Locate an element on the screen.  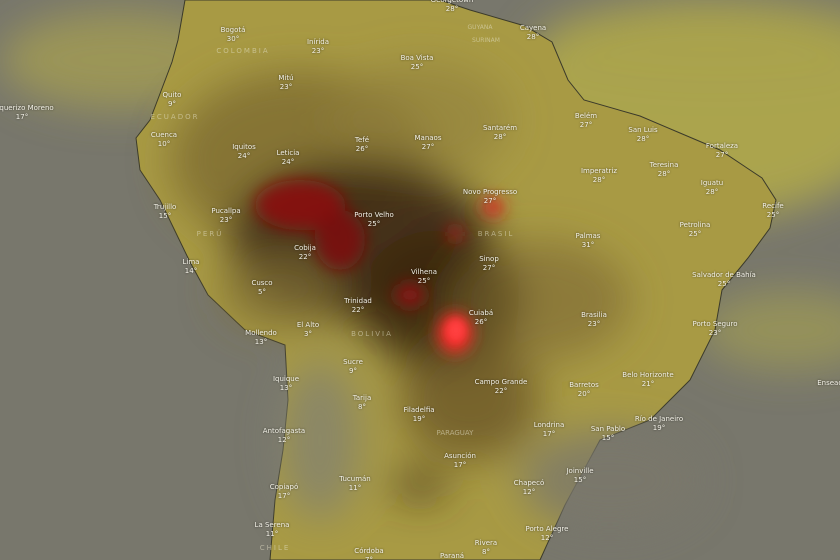
city-label: Mitú 23° is located at coordinates (285, 83).